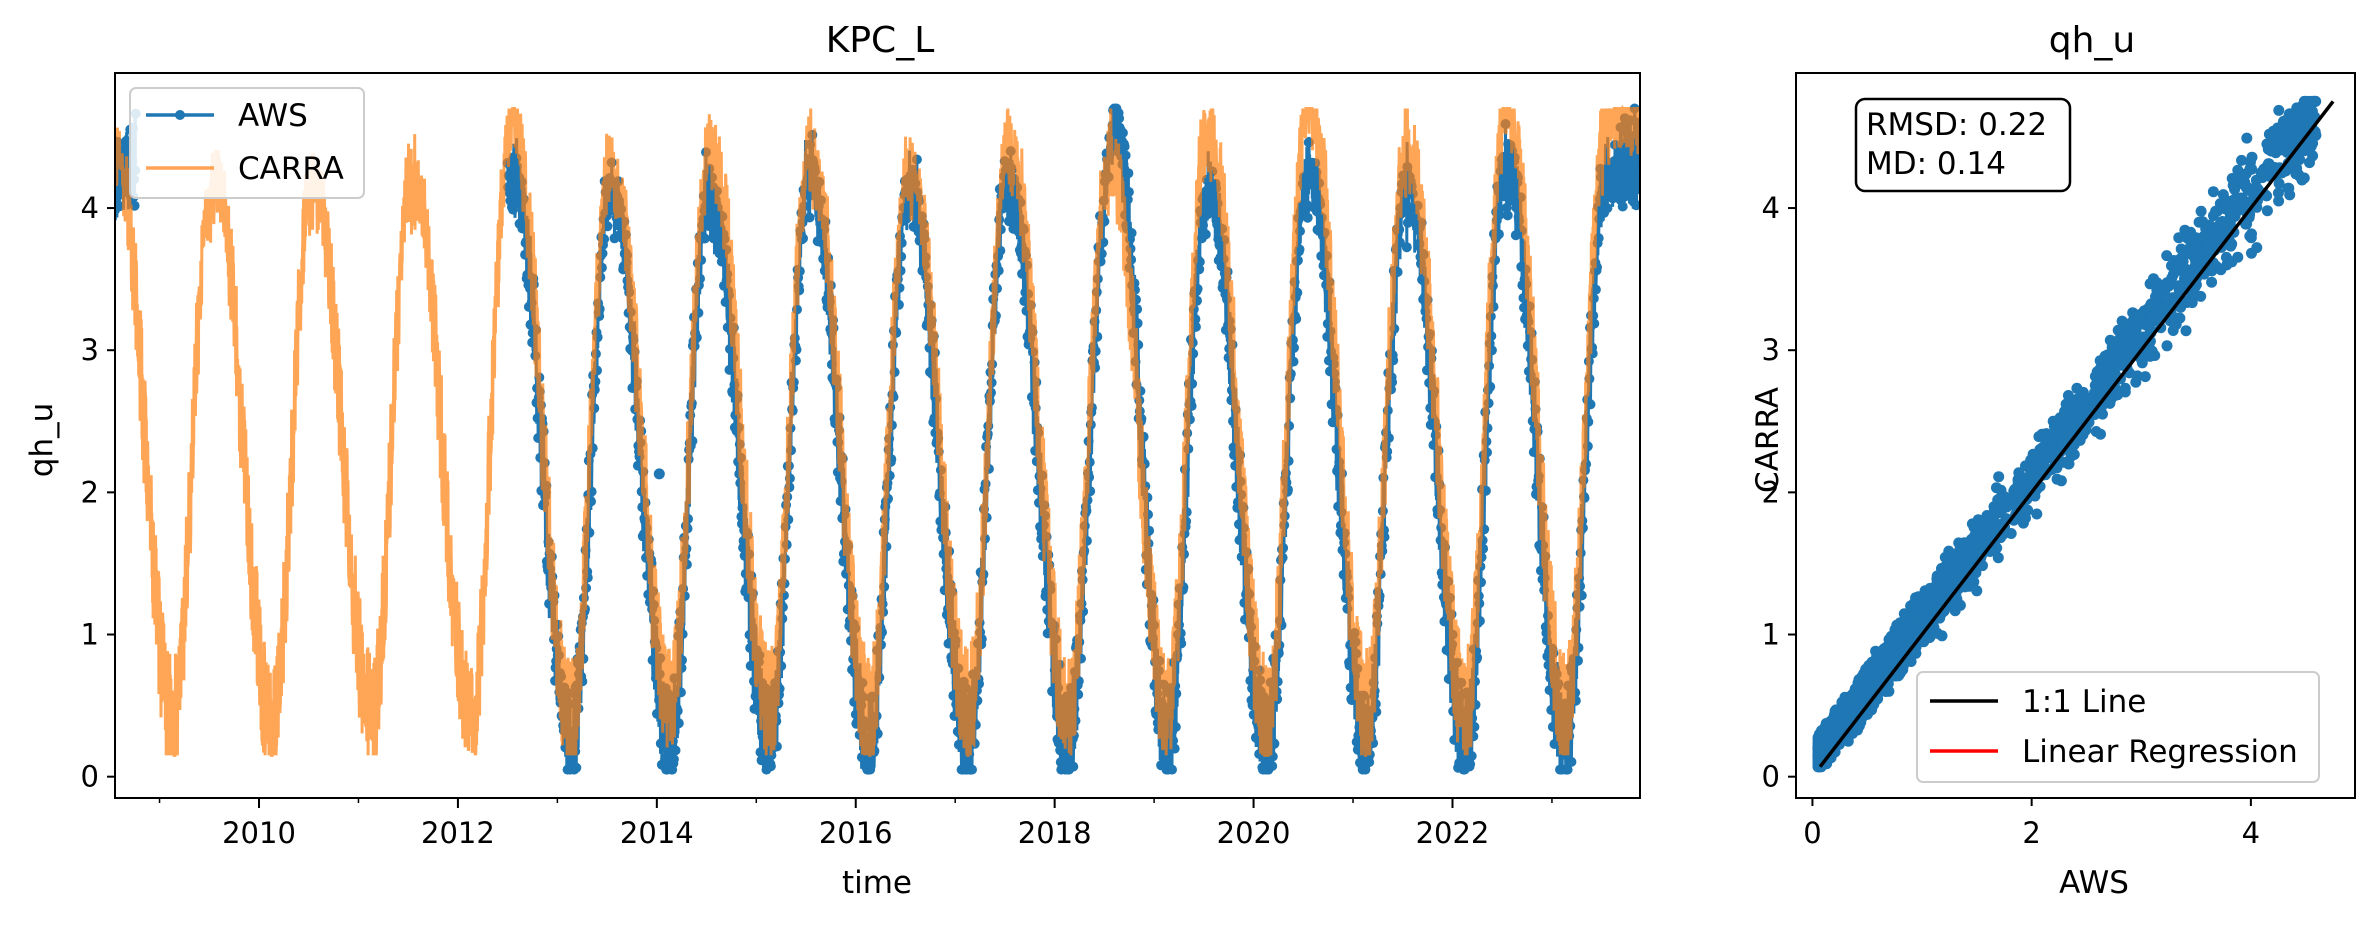  What do you see at coordinates (856, 833) in the screenshot?
I see `x-tick-label: 2016` at bounding box center [856, 833].